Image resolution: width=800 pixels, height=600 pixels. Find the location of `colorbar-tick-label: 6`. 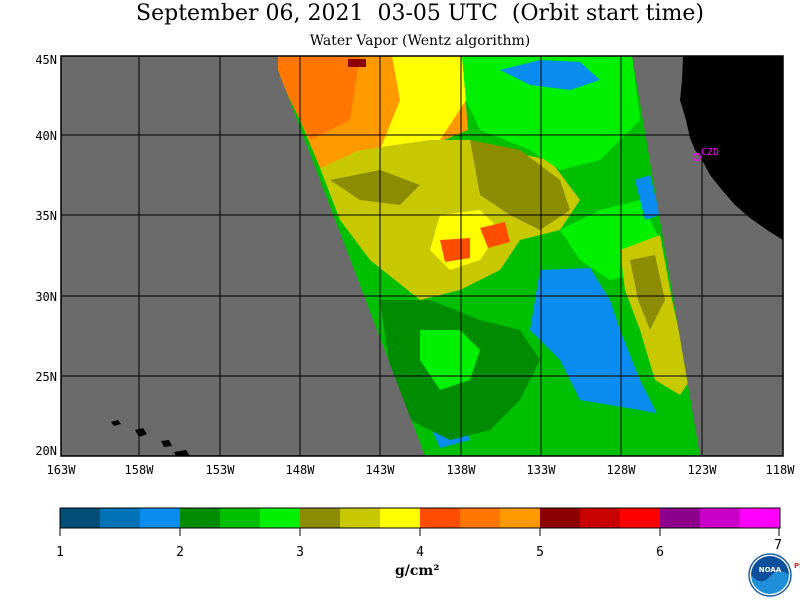

colorbar-tick-label: 6 is located at coordinates (660, 552).